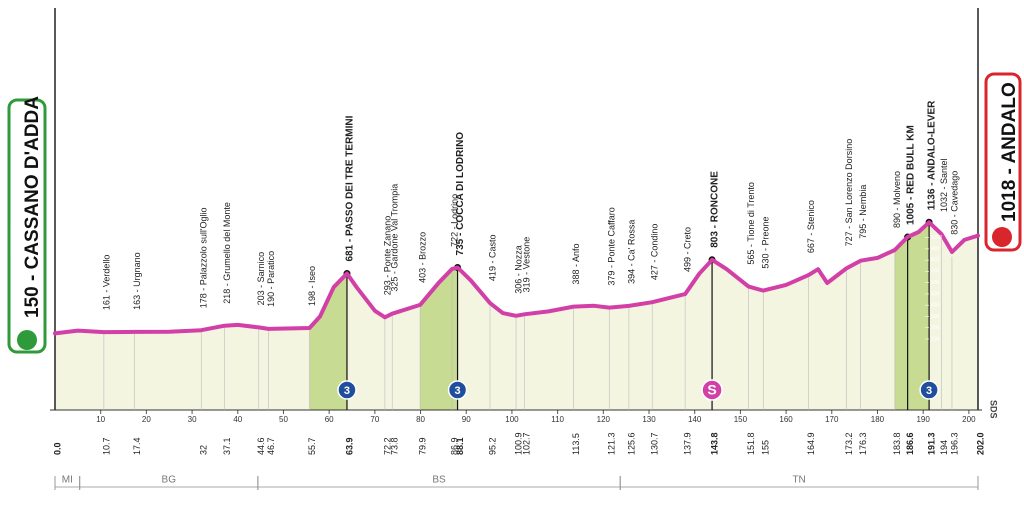 This screenshot has width=1024, height=507. What do you see at coordinates (978, 235) in the screenshot?
I see `finish-dot` at bounding box center [978, 235].